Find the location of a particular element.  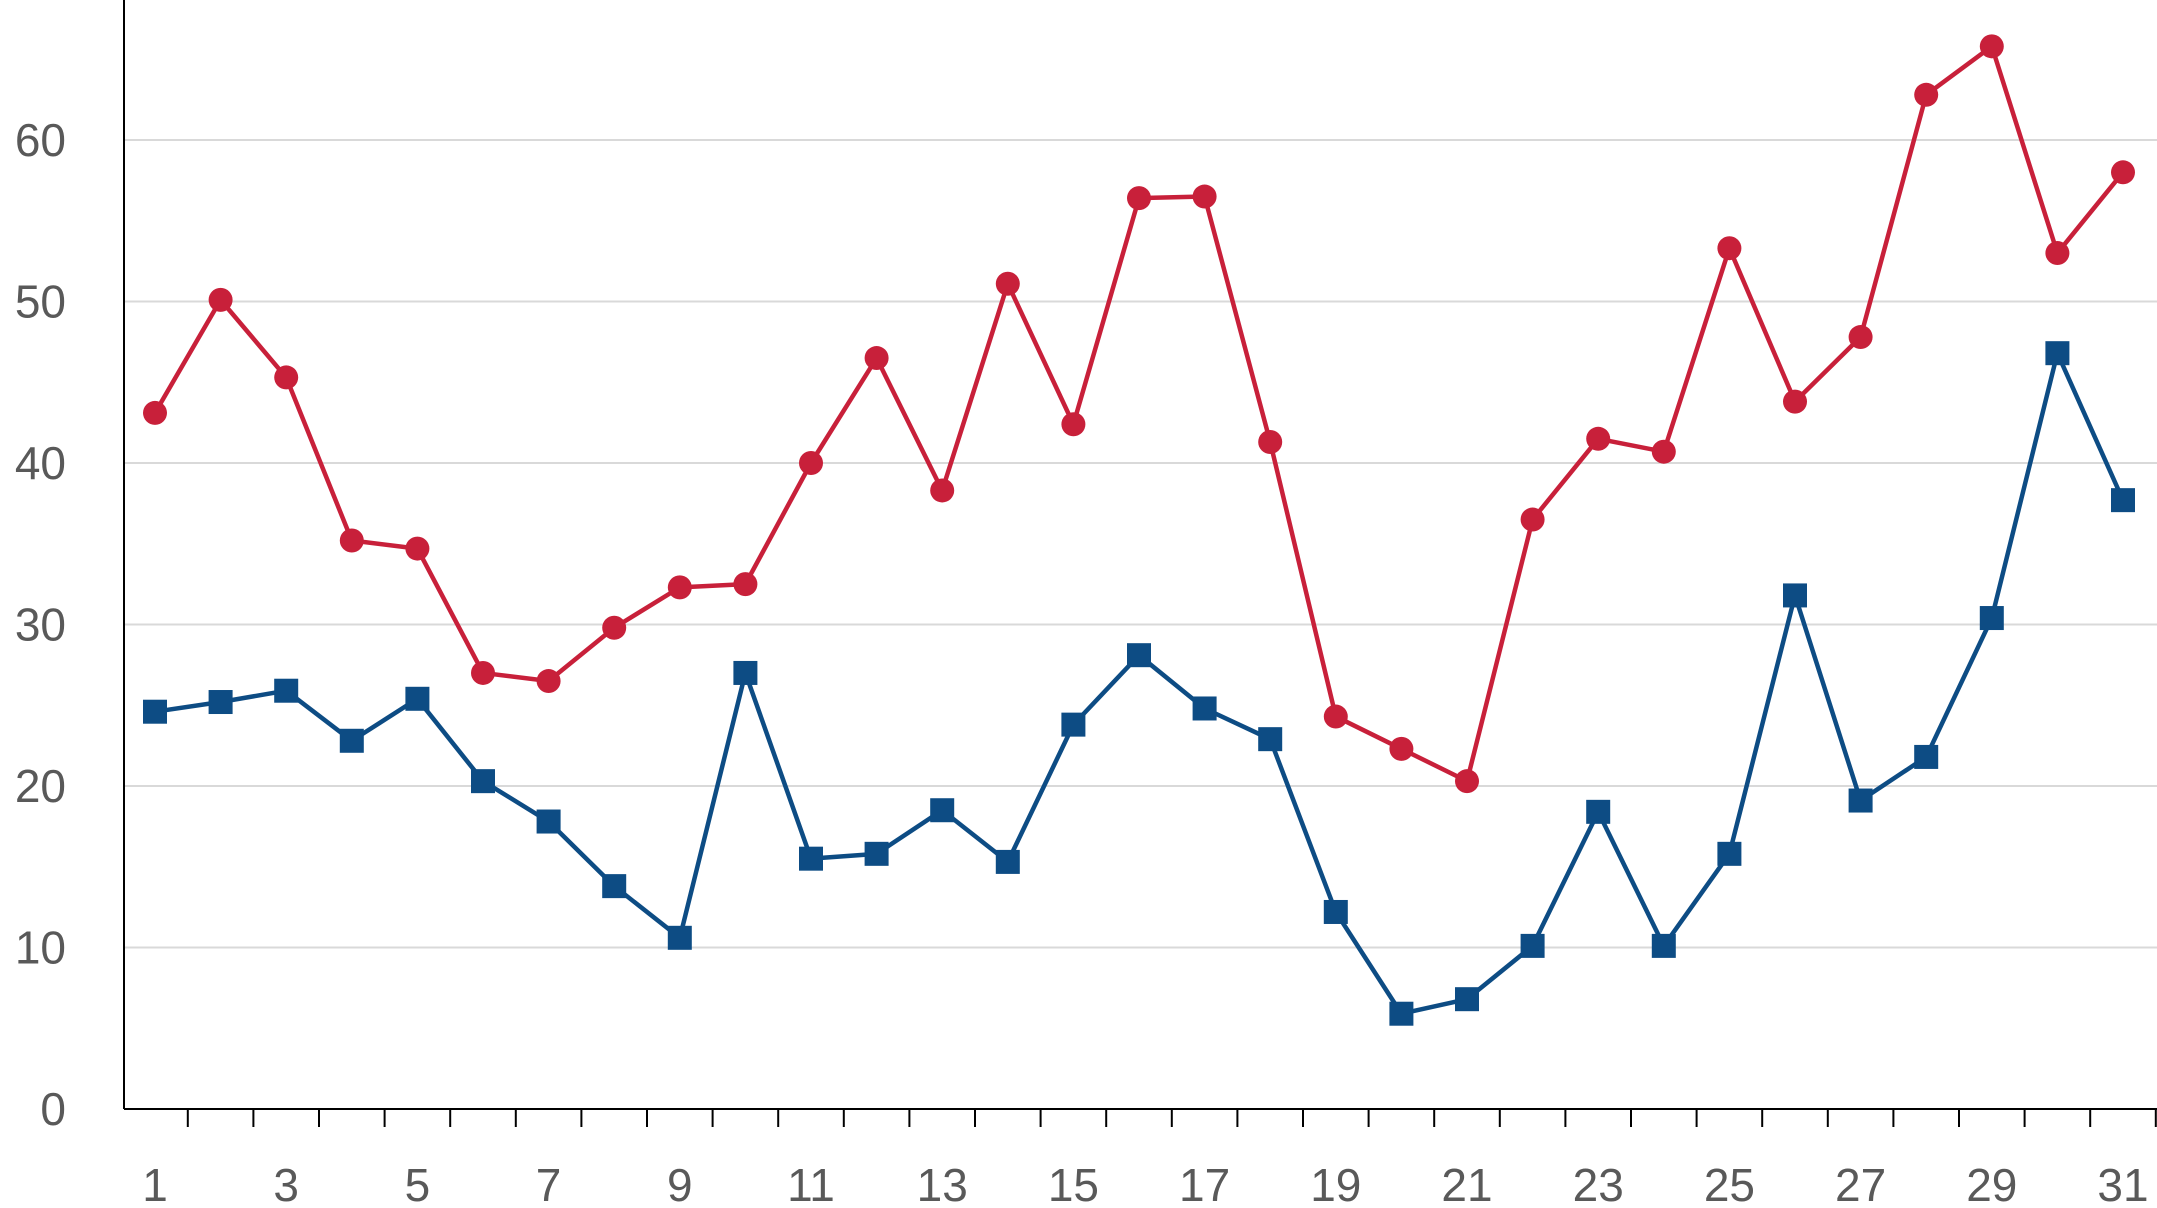

x-tick-label: 17 is located at coordinates (1204, 1183).